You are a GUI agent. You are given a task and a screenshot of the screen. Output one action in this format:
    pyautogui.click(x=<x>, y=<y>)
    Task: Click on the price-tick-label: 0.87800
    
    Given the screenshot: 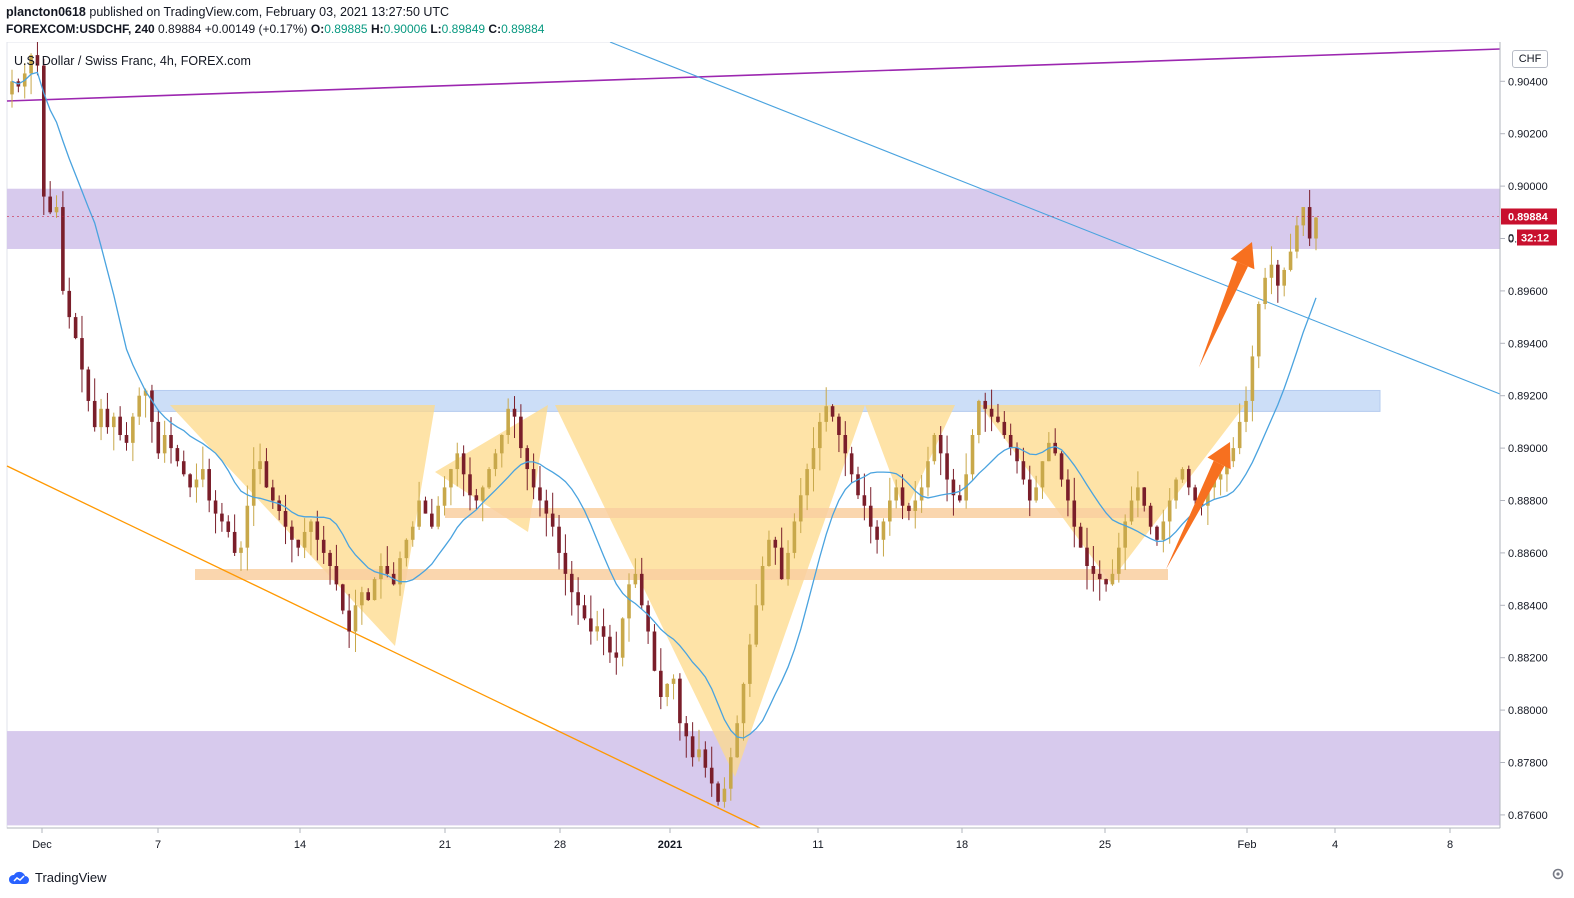 What is the action you would take?
    pyautogui.click(x=1528, y=764)
    